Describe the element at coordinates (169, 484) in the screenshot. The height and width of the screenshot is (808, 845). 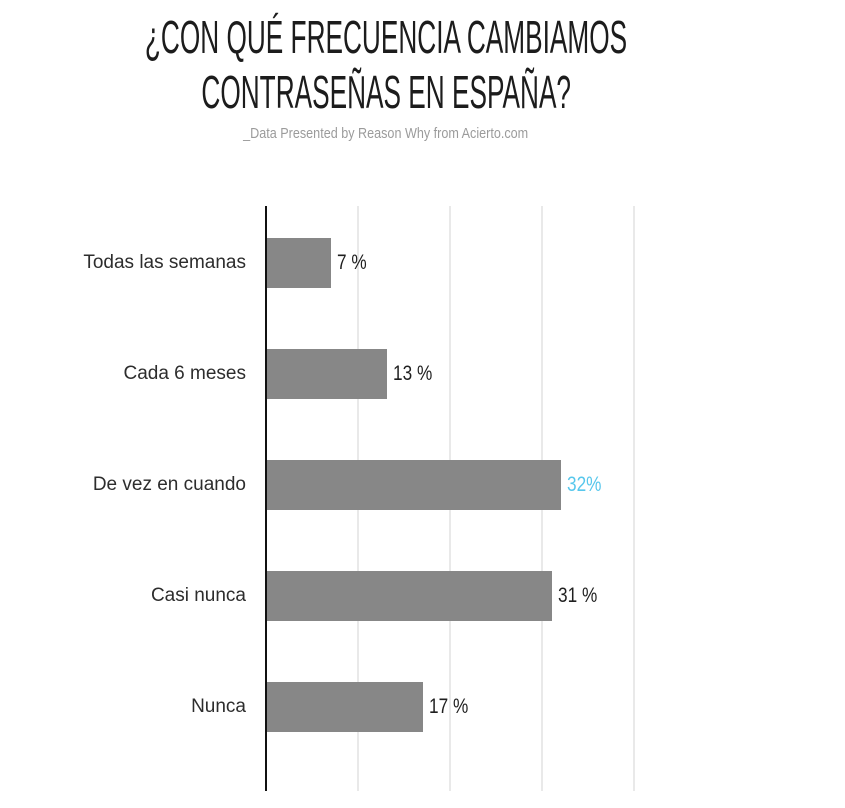
I see `category-label: De vez en cuando` at that location.